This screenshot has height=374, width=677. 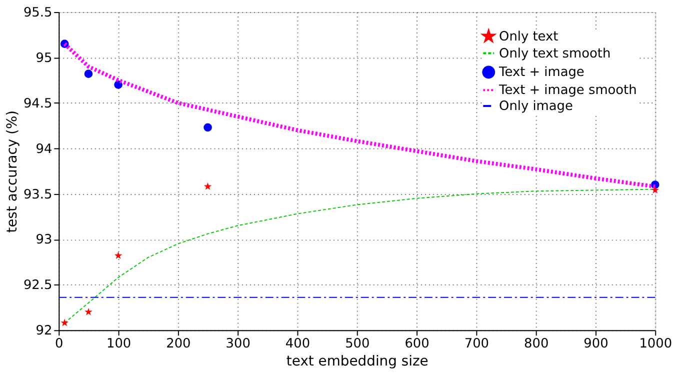 What do you see at coordinates (44, 58) in the screenshot?
I see `y-tick-label: 95` at bounding box center [44, 58].